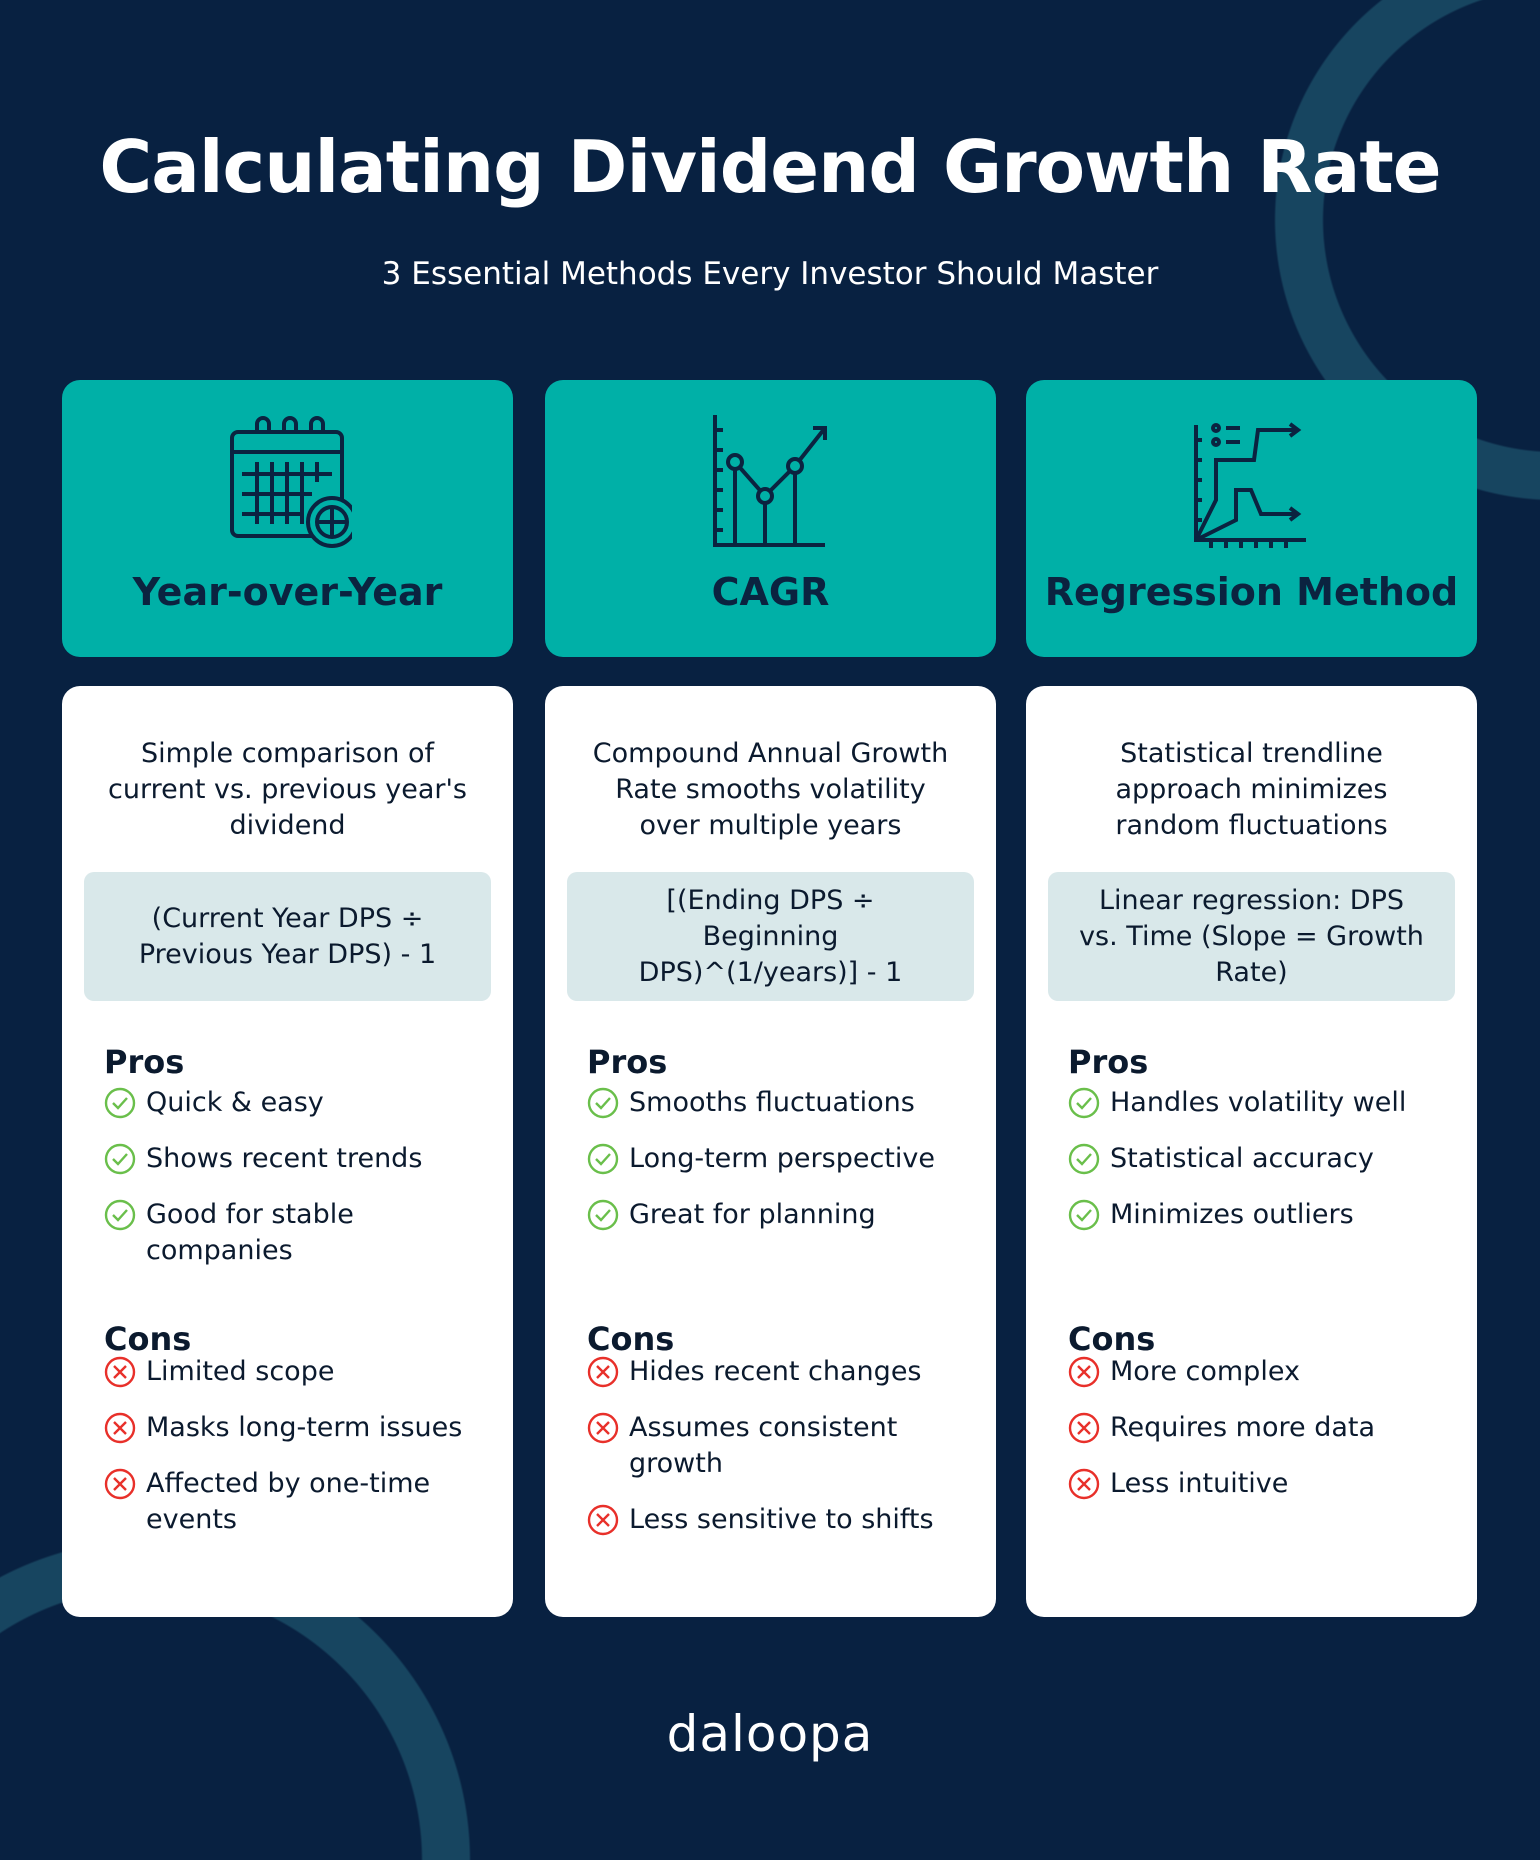  Describe the element at coordinates (752, 1214) in the screenshot. I see `pro-text: Great for planning` at that location.